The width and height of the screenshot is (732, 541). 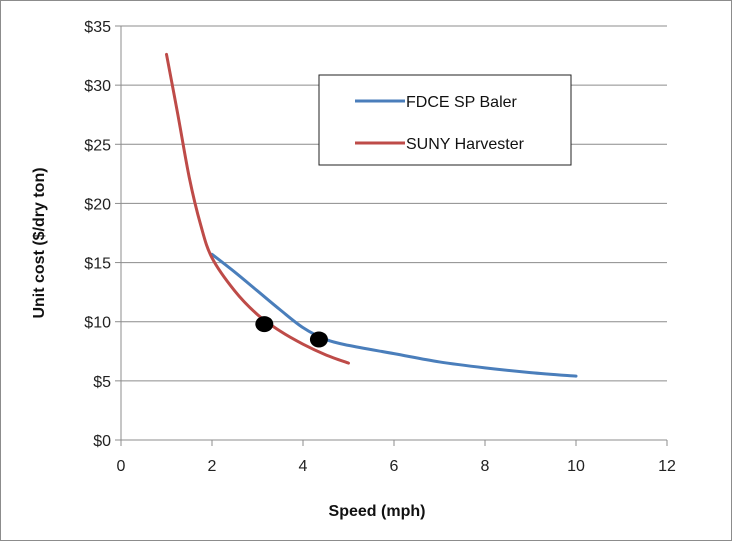 I want to click on y-tick-label: $0, so click(x=102, y=441).